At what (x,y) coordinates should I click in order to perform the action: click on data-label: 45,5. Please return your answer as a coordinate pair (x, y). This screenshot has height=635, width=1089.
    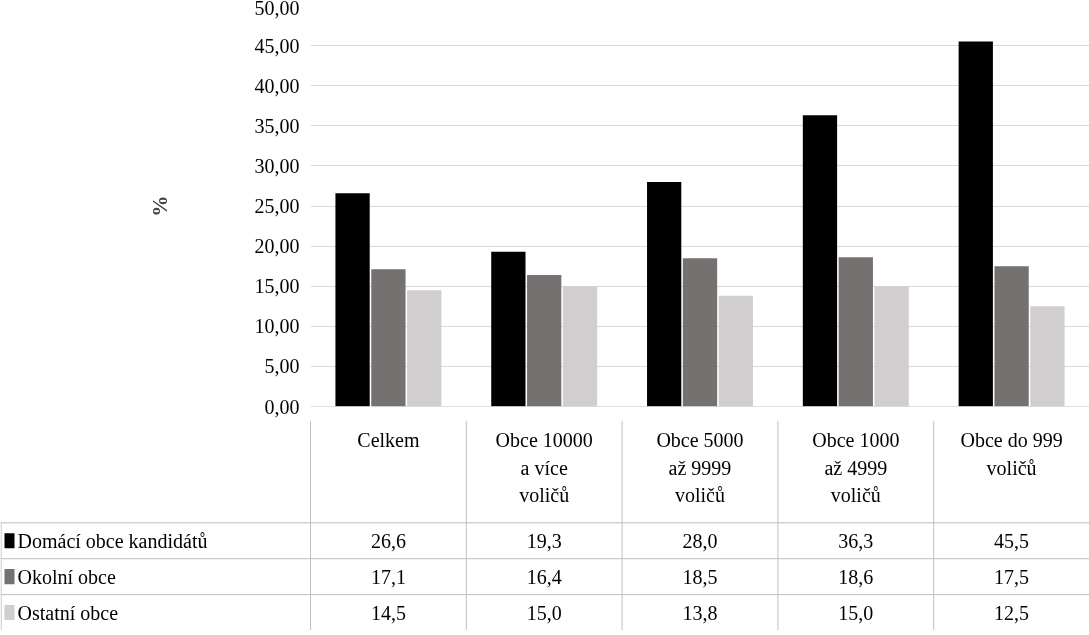
    Looking at the image, I should click on (1012, 540).